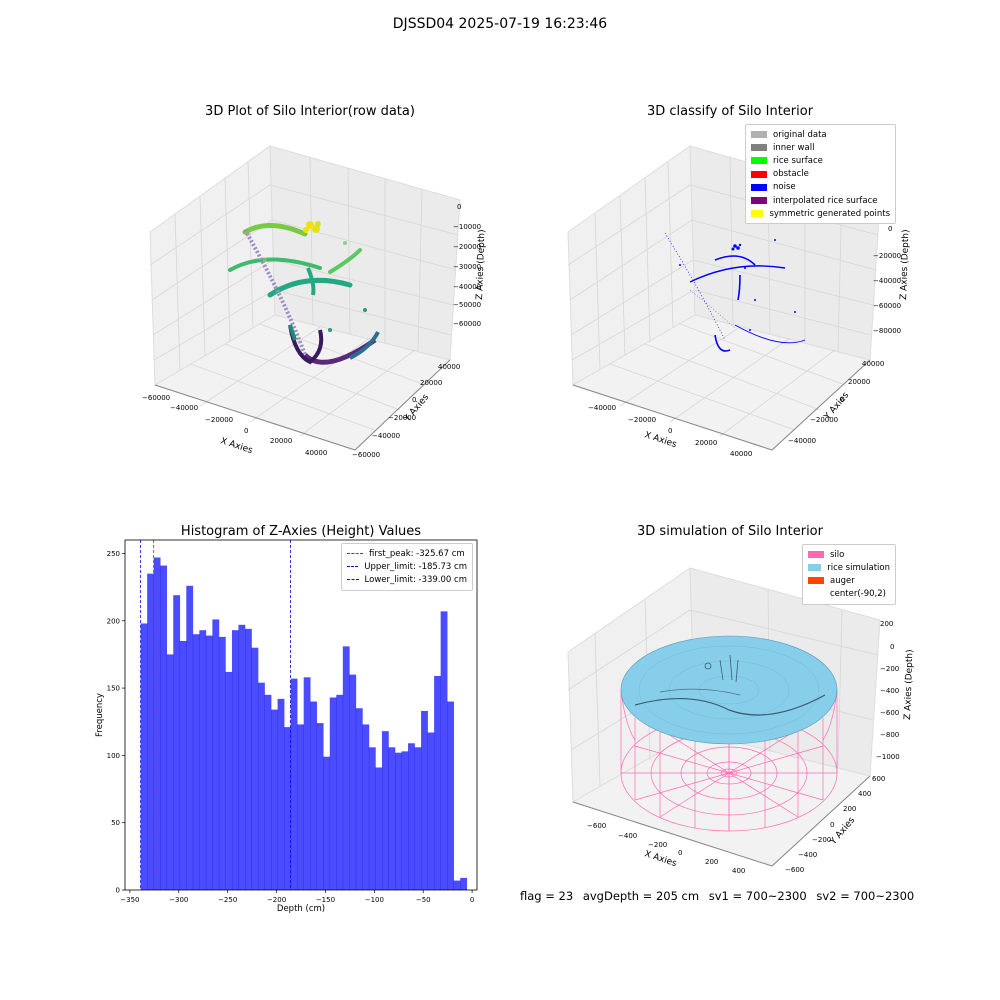  Describe the element at coordinates (366, 455) in the screenshot. I see `svg-text: −60000` at that location.